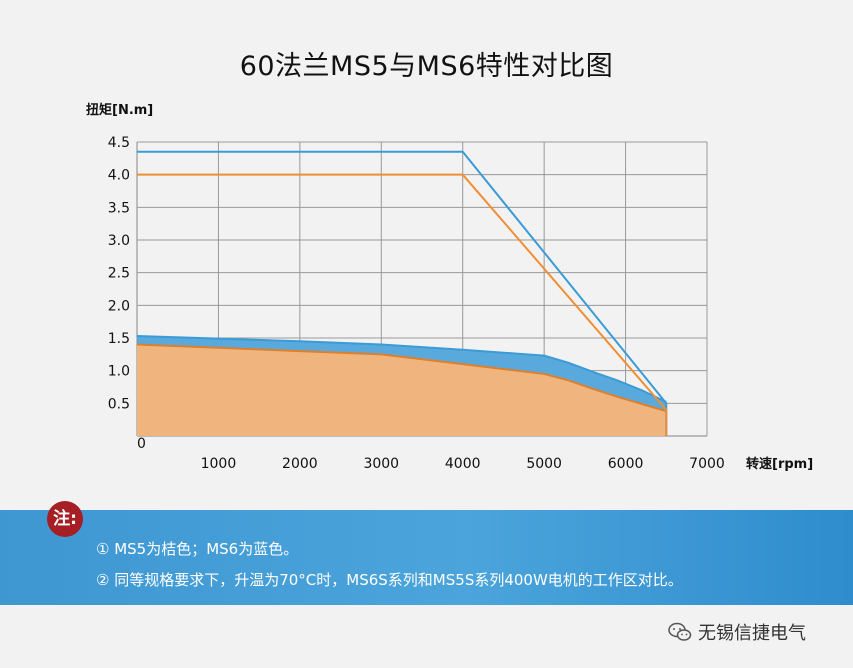  I want to click on y-axis-label: 扭矩[N.m], so click(119, 110).